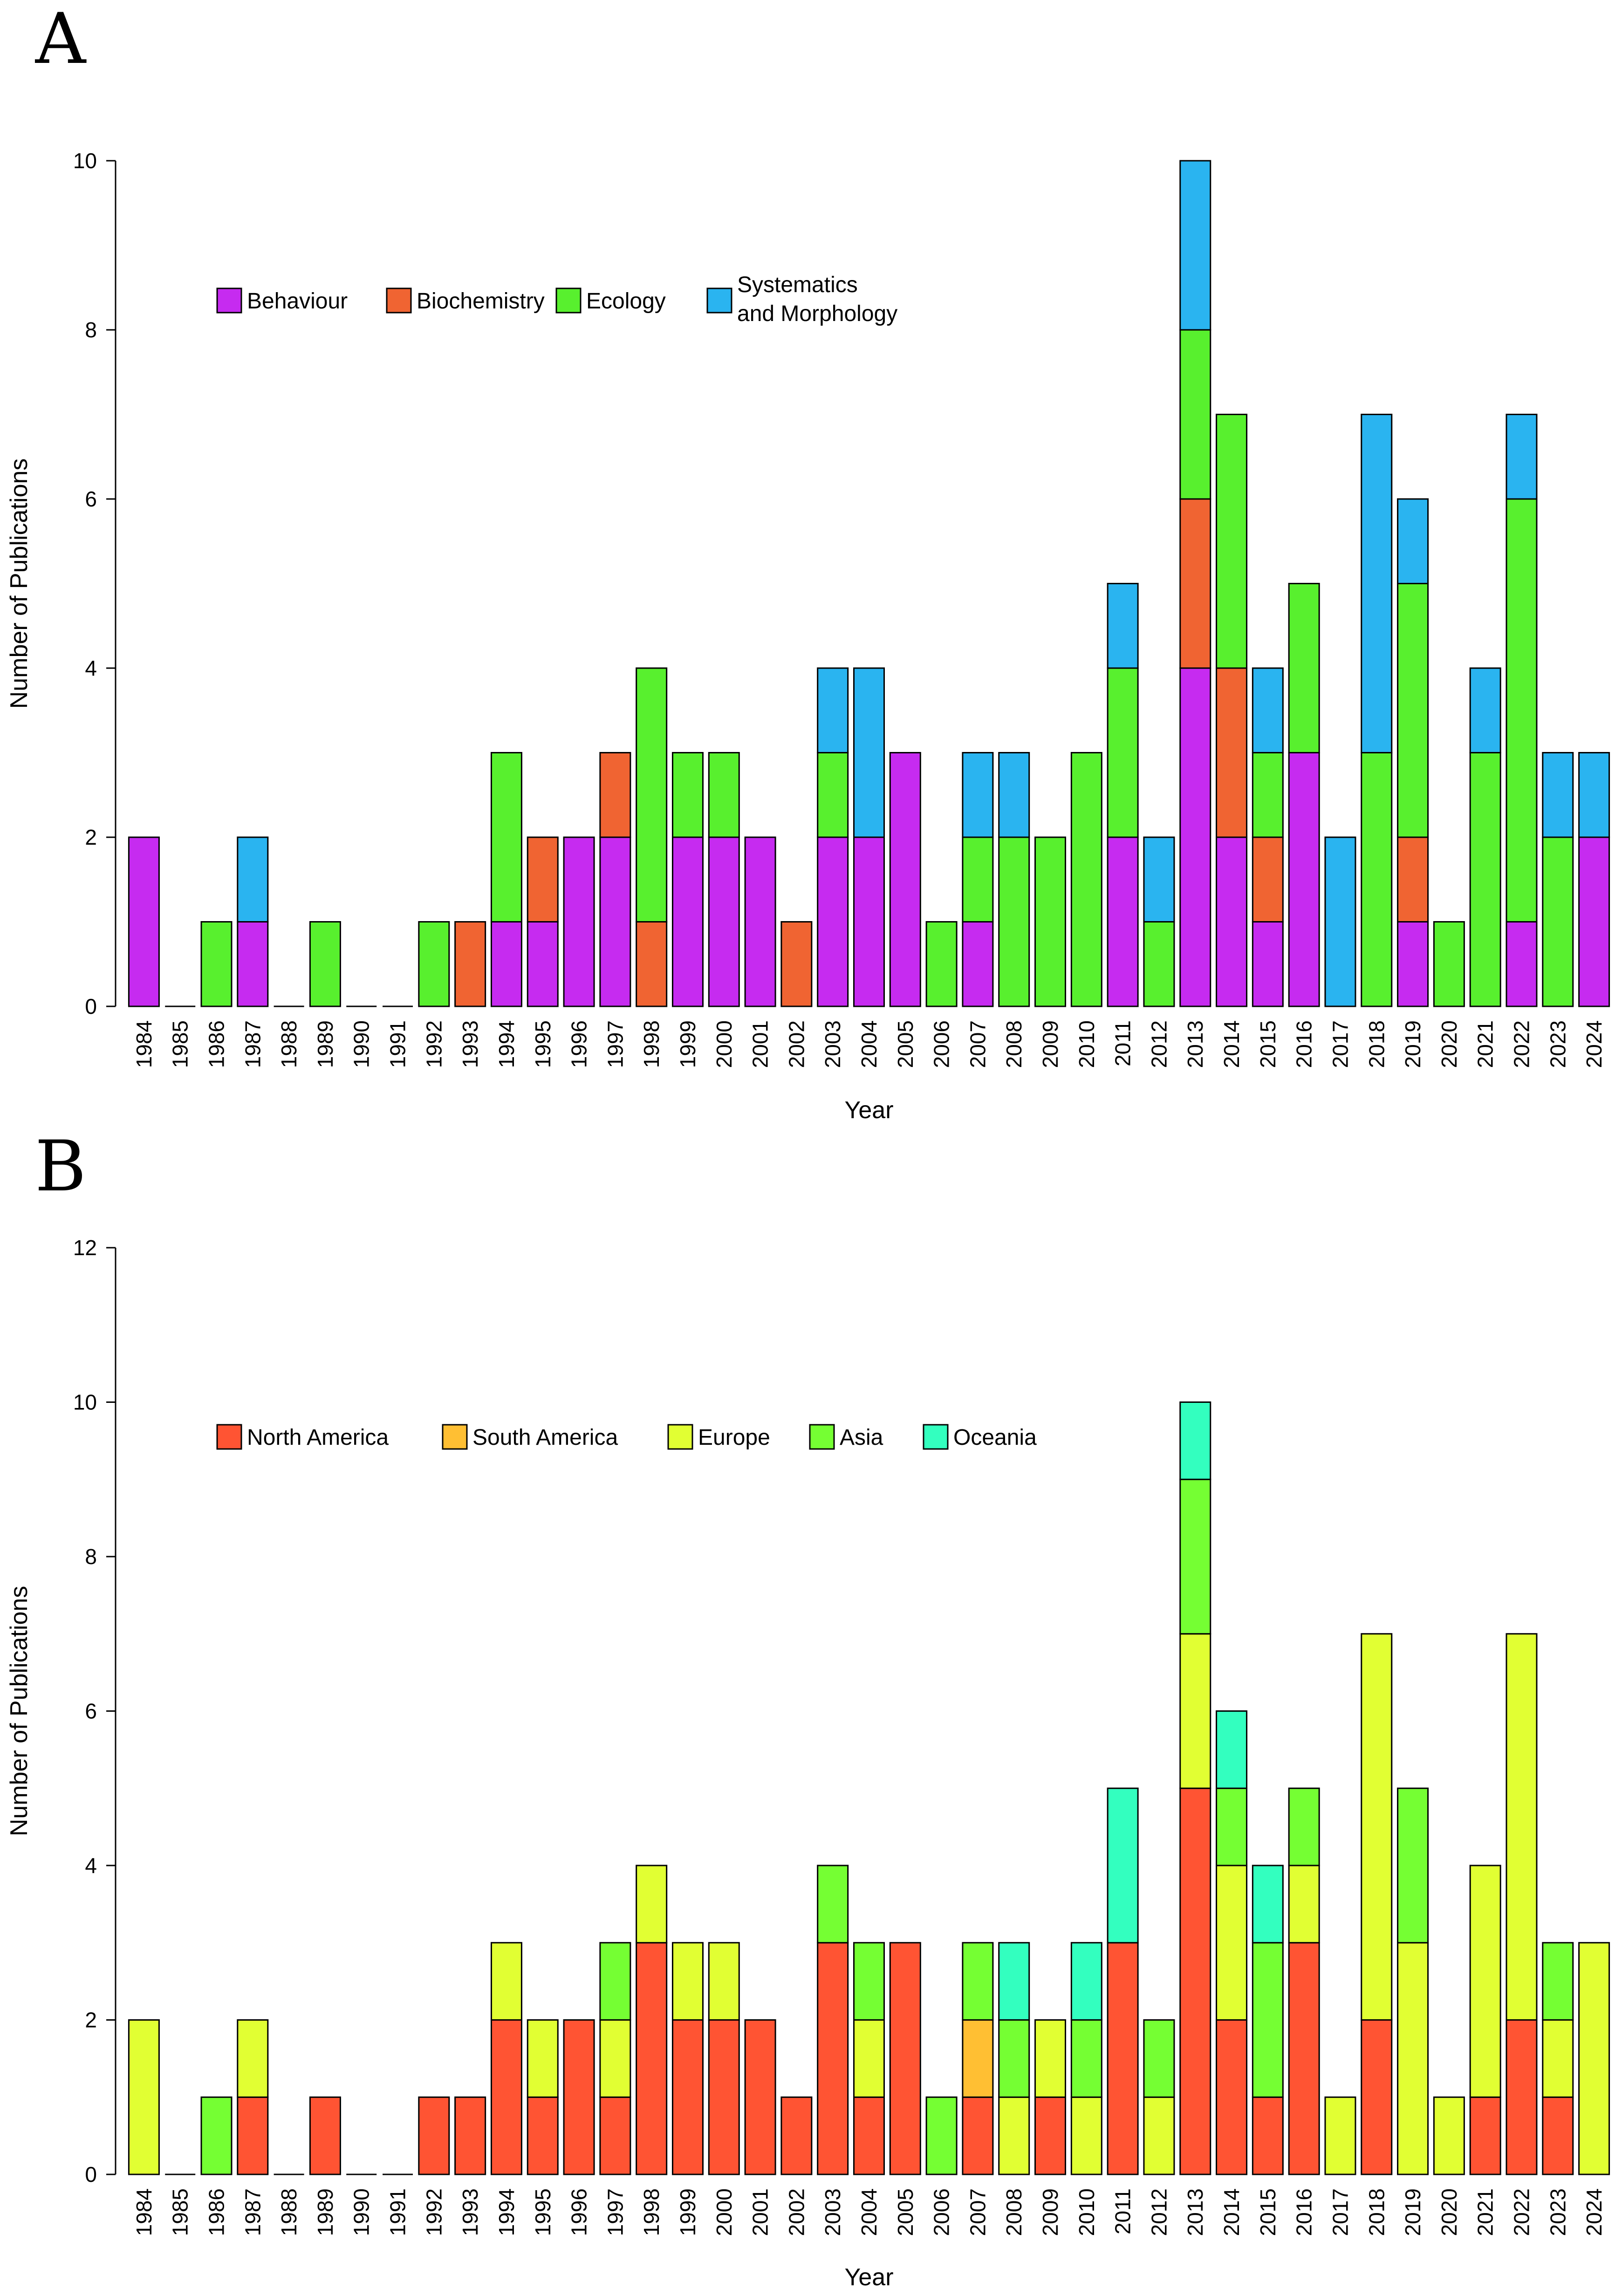  I want to click on x-tick-label: 1998, so click(651, 2212).